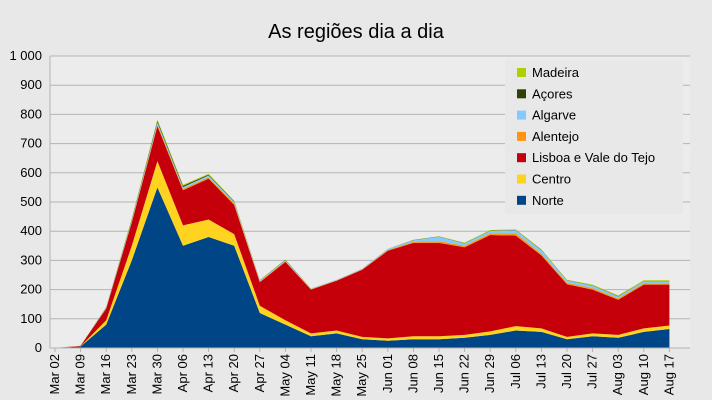  What do you see at coordinates (438, 373) in the screenshot?
I see `x-tick-label: Jun 15` at bounding box center [438, 373].